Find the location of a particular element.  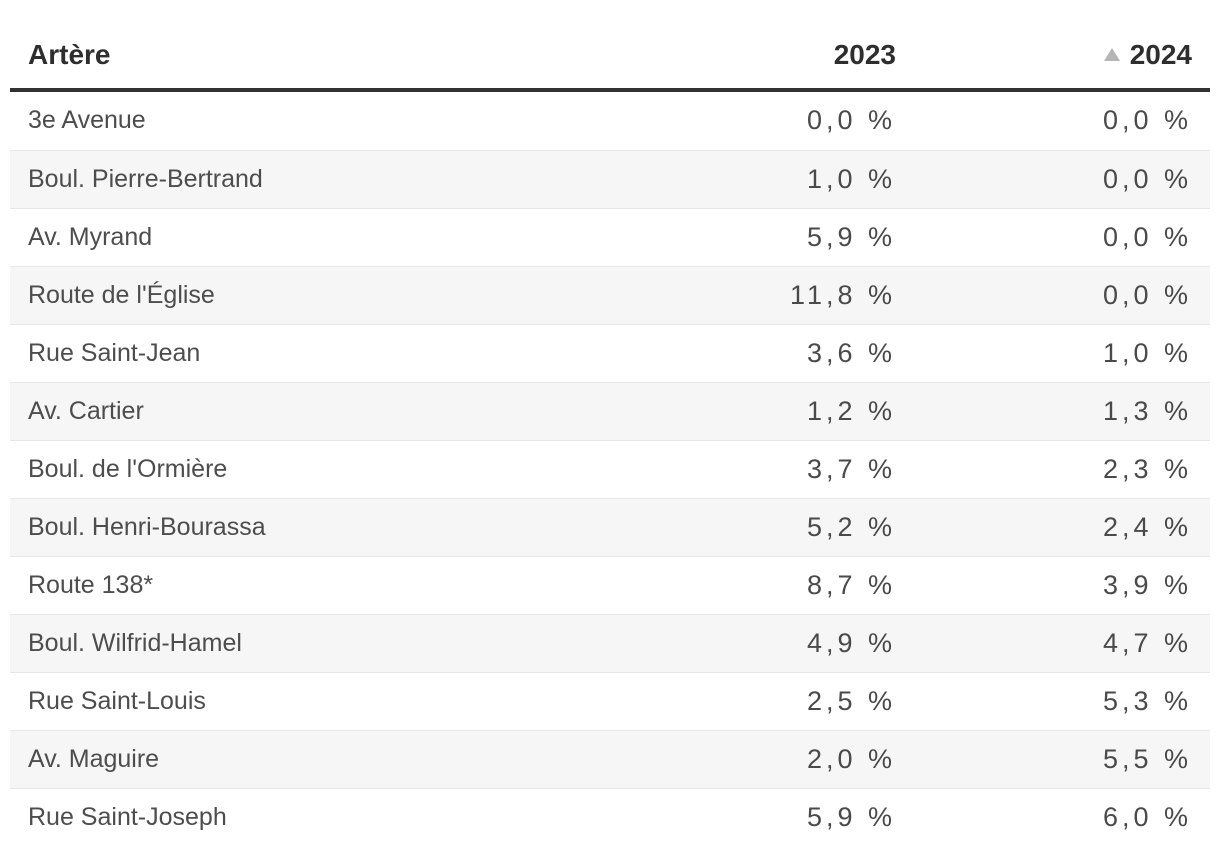

street-name-cell: Boul. Henri-Bourassa is located at coordinates (308, 527).